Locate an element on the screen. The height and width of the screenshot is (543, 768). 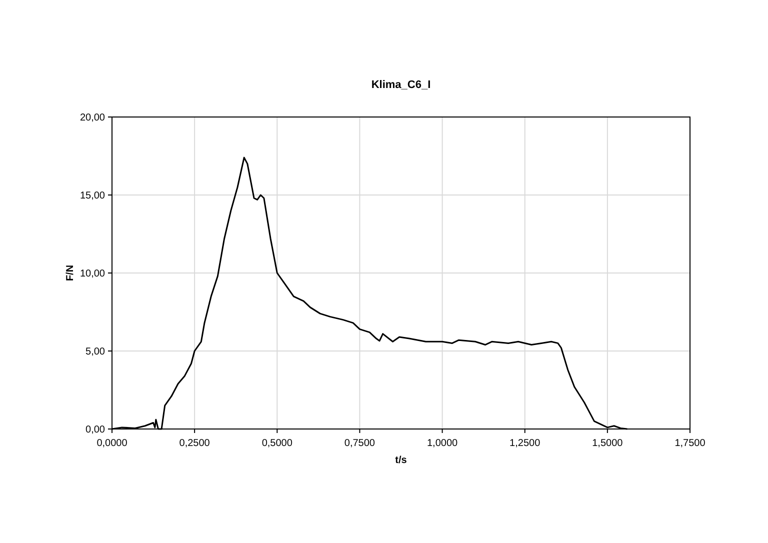
y-axis-title: F/N is located at coordinates (70, 273).